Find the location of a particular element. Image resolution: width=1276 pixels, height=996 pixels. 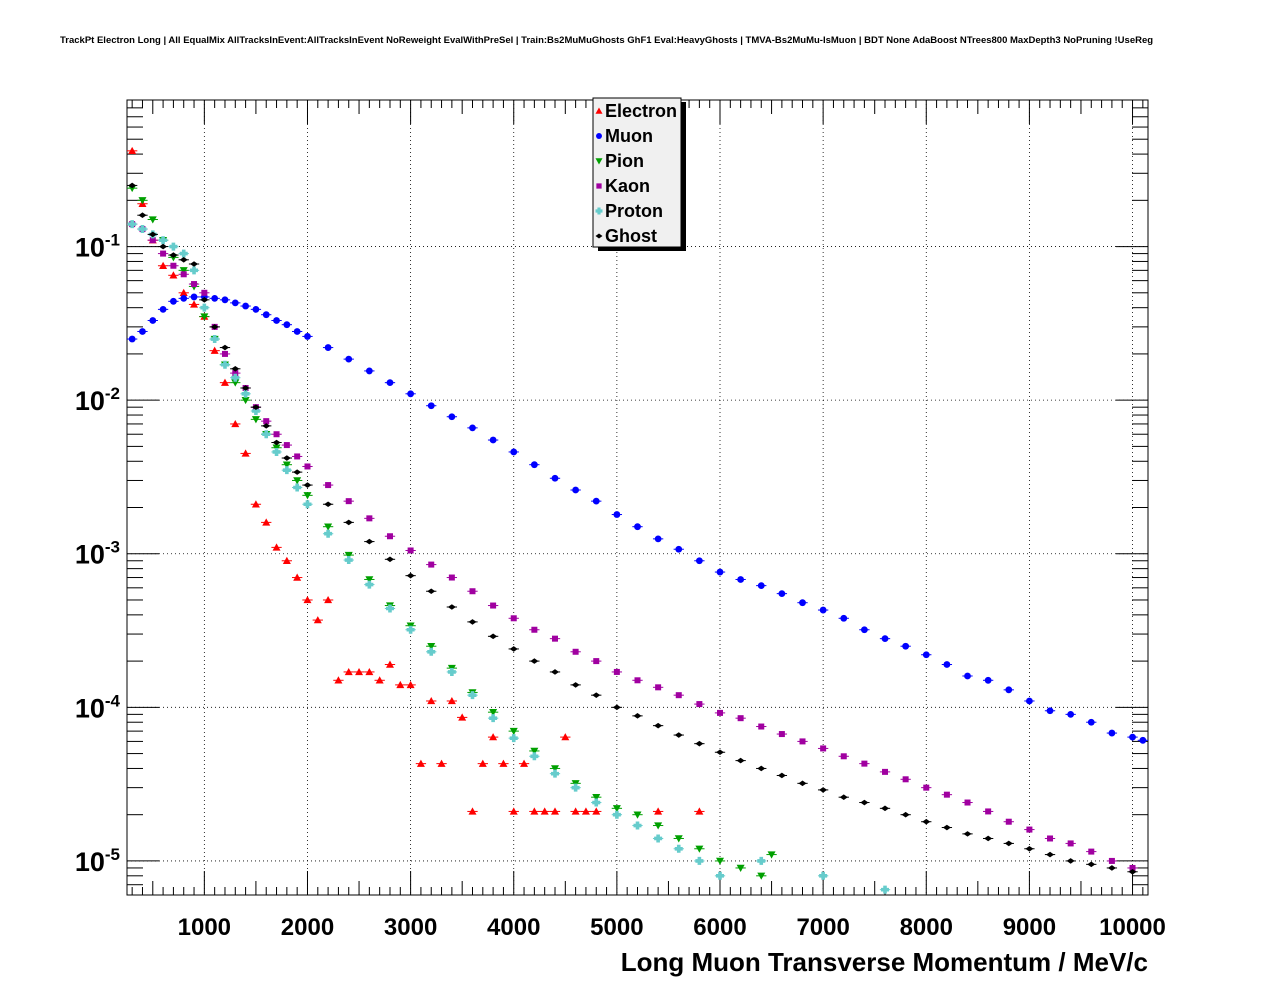

y-tick-exponent: -2 is located at coordinates (112, 393).